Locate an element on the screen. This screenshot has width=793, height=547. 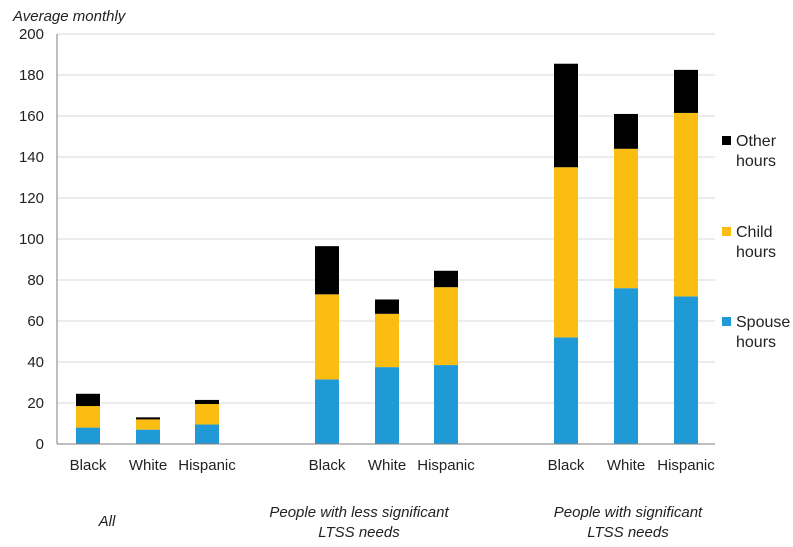
y-tick-label: 100 is located at coordinates (31, 239).